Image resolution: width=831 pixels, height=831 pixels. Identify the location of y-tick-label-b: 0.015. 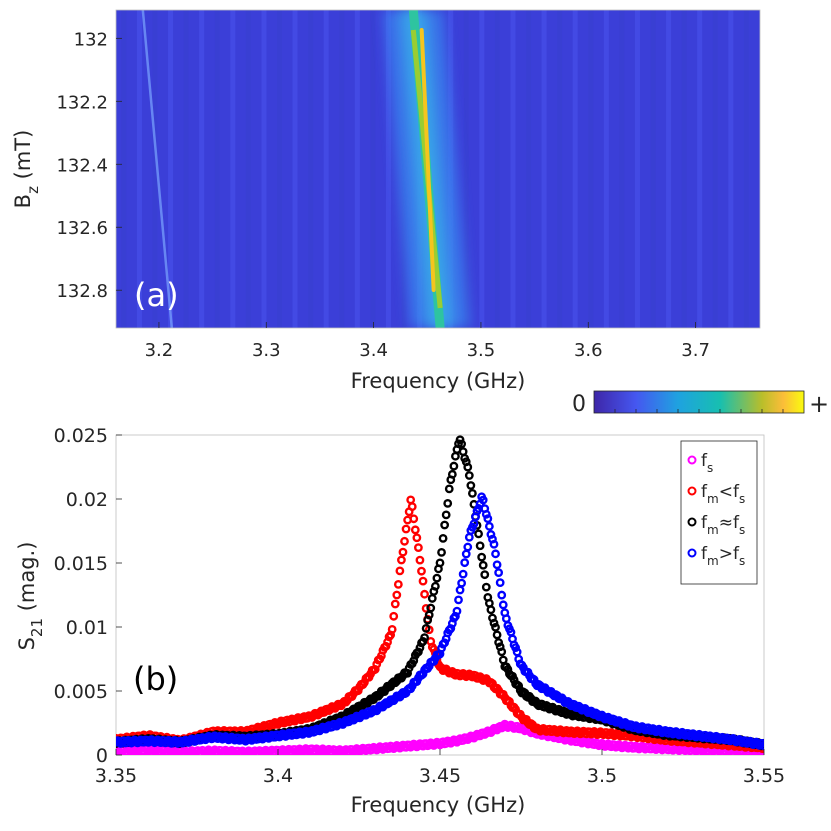
(81, 564).